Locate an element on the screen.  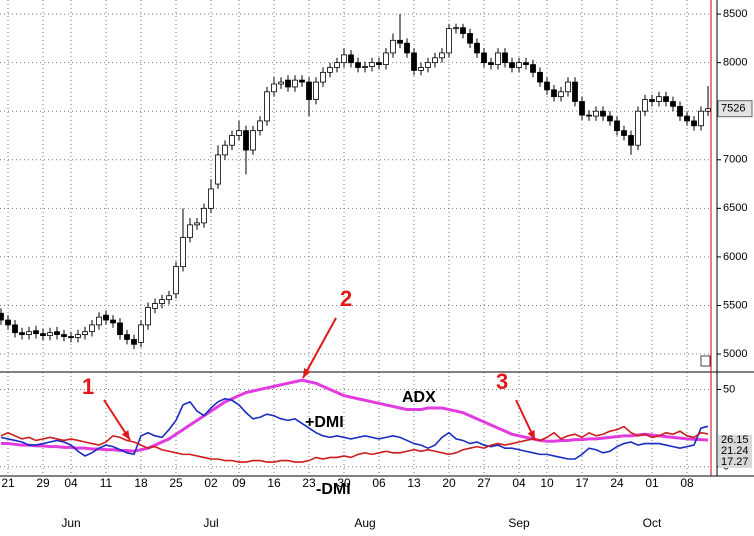
x-tick-label: 02 is located at coordinates (211, 483).